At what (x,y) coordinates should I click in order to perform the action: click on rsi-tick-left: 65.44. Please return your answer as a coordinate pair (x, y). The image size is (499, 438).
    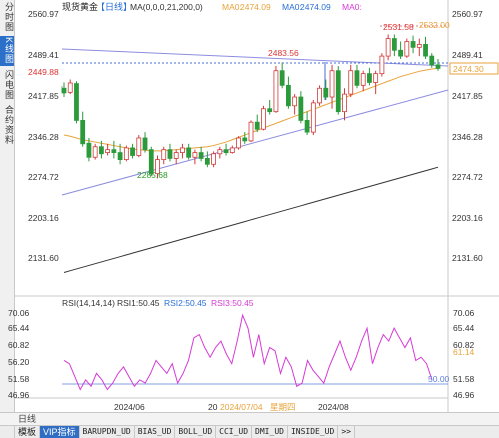
    Looking at the image, I should click on (19, 328).